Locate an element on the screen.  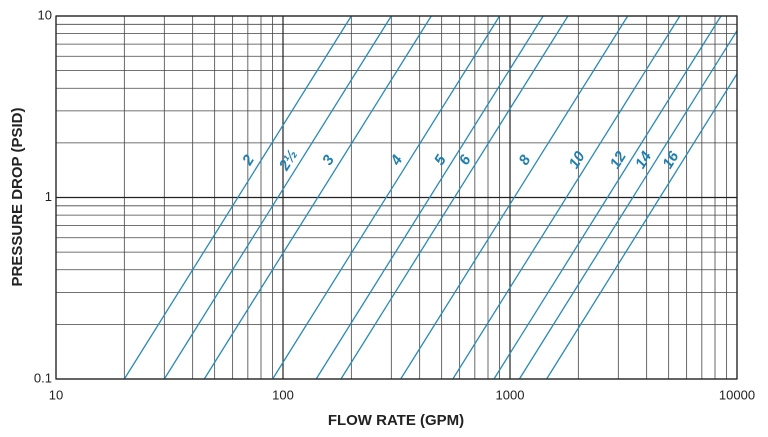
line-label: 6 is located at coordinates (465, 160).